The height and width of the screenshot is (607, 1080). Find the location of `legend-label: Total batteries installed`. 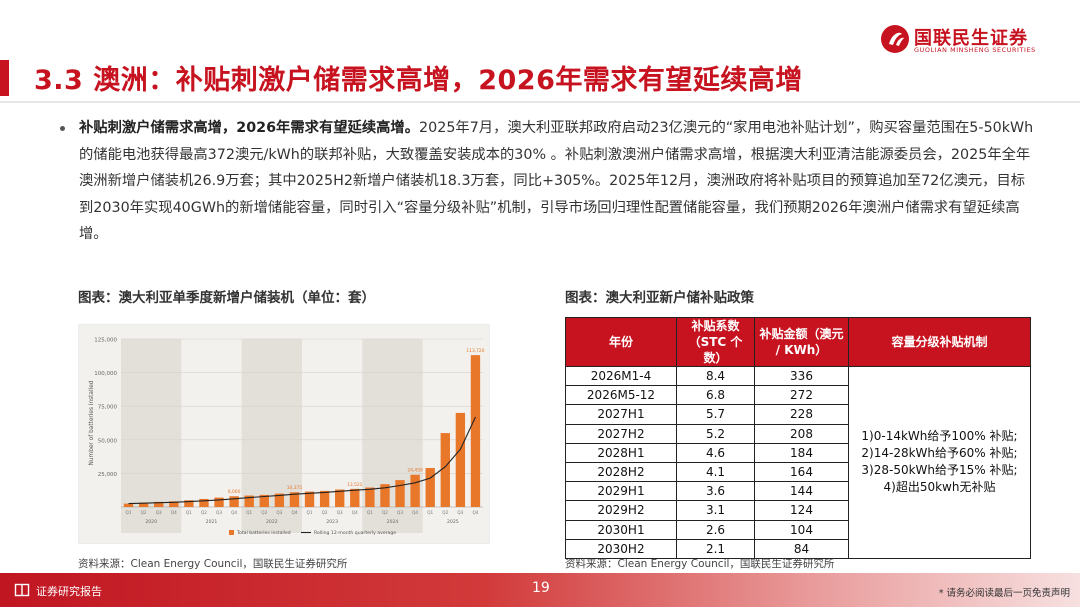

legend-label: Total batteries installed is located at coordinates (263, 533).